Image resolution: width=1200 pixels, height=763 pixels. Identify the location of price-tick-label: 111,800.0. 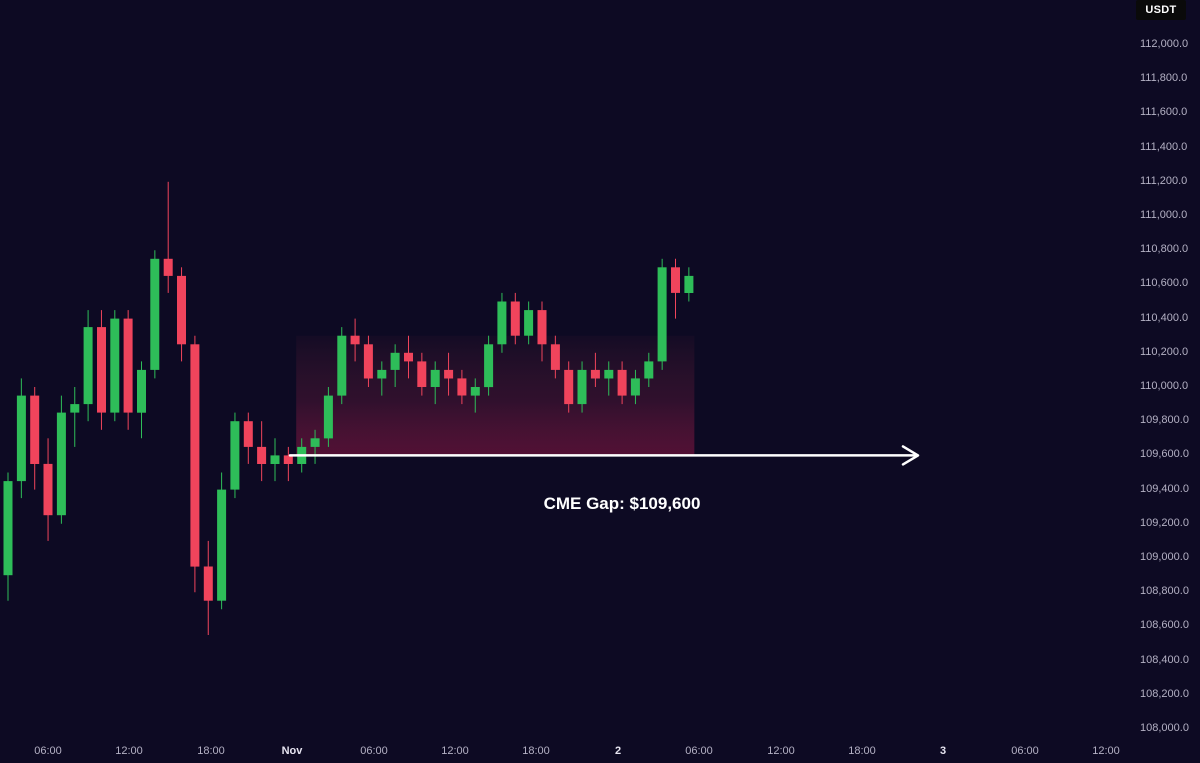
(1164, 78).